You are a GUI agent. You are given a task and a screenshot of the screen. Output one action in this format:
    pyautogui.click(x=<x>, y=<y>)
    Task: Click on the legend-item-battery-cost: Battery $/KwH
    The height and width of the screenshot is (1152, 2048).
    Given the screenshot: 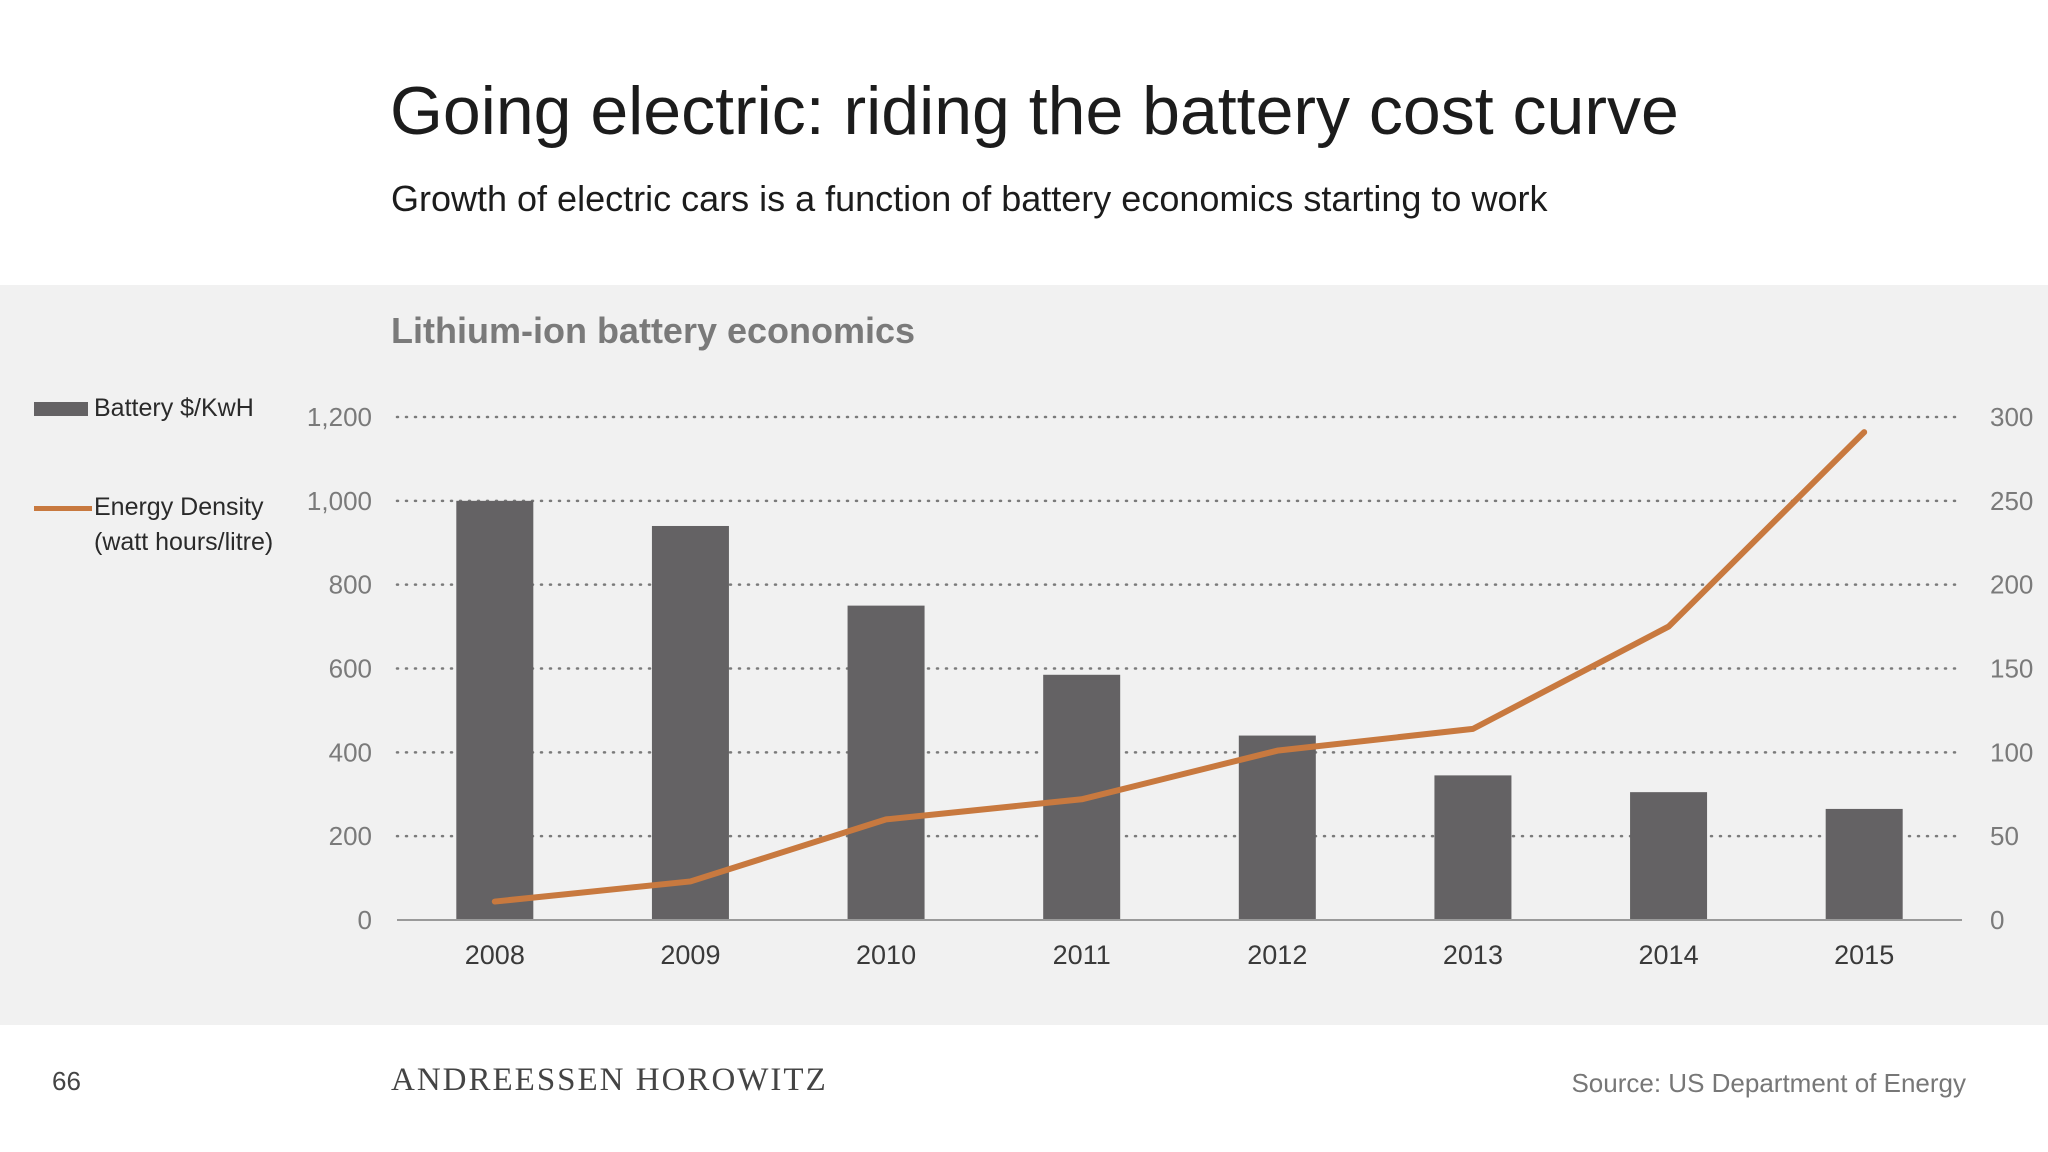 What is the action you would take?
    pyautogui.click(x=144, y=408)
    